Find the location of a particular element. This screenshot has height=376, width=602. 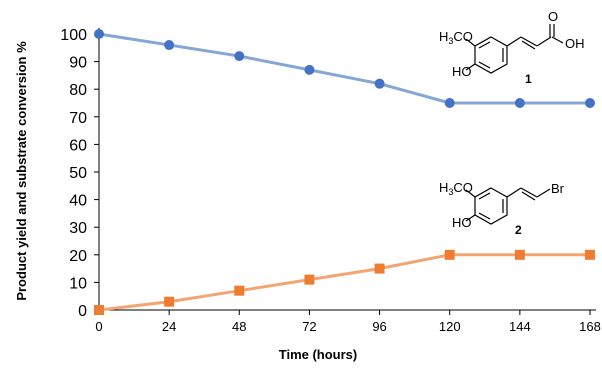

y-tick-label: 100 is located at coordinates (73, 35).